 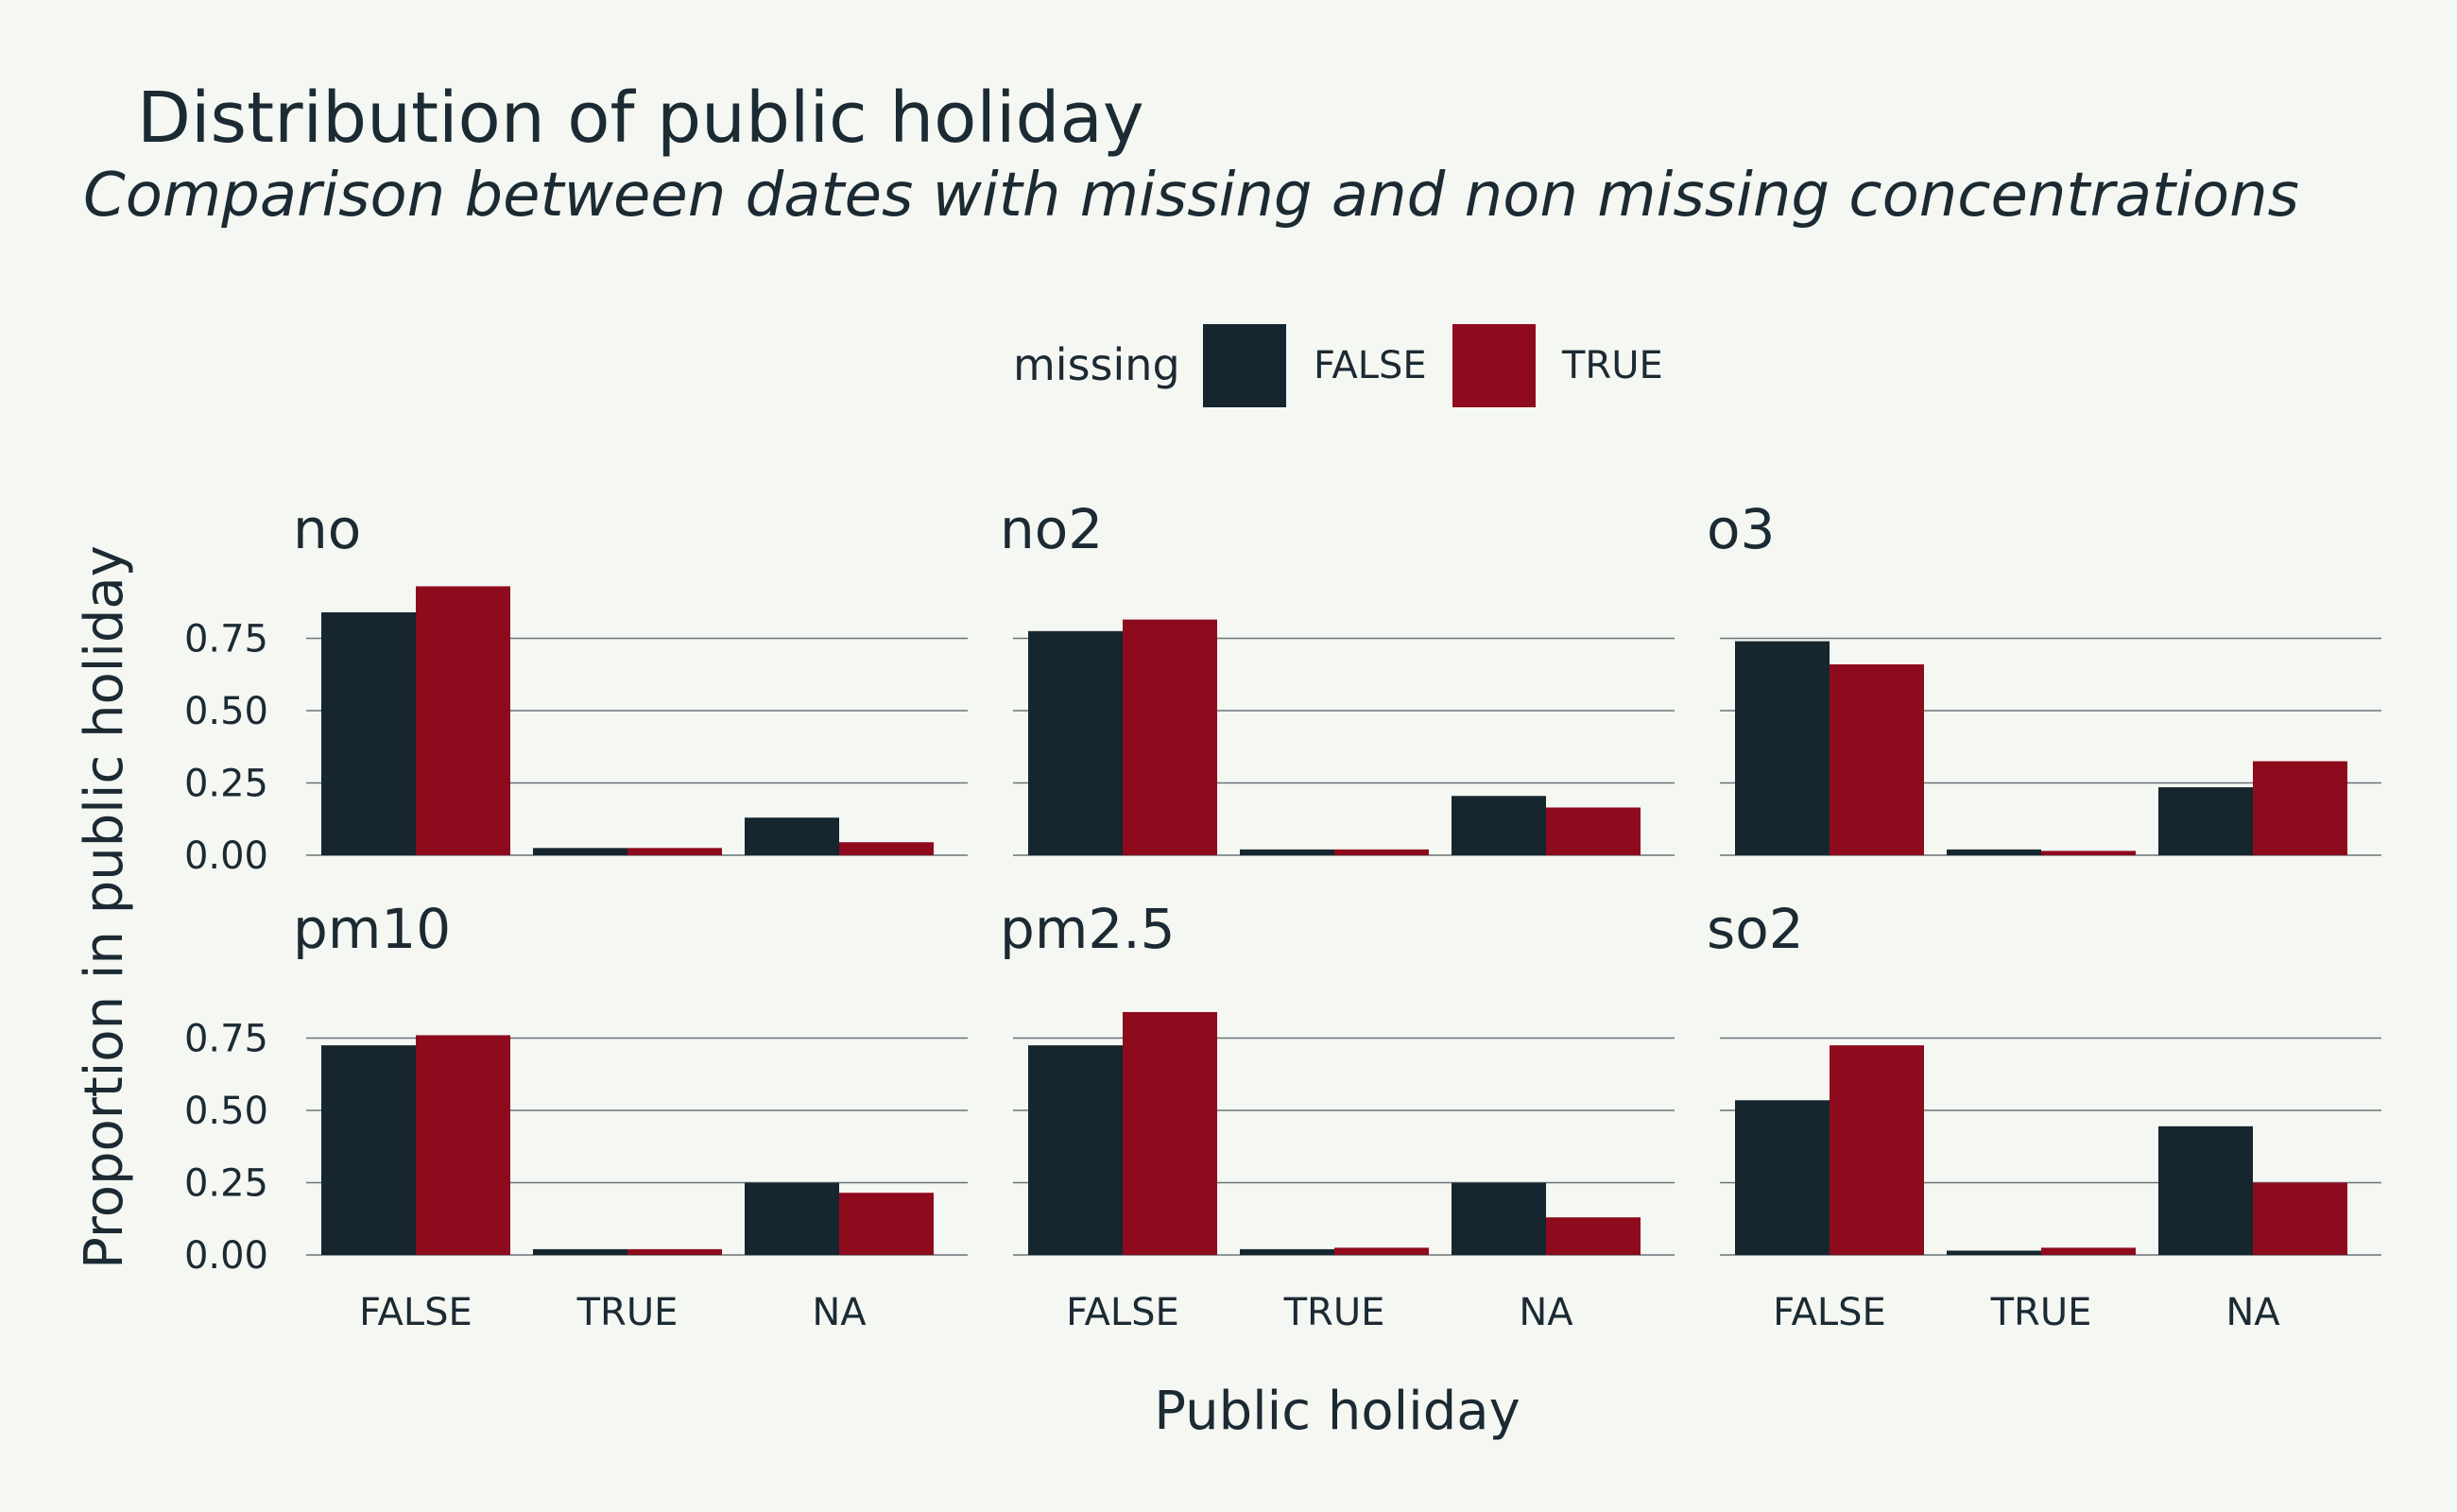 I want to click on facet-title: pm2.5, so click(x=1088, y=929).